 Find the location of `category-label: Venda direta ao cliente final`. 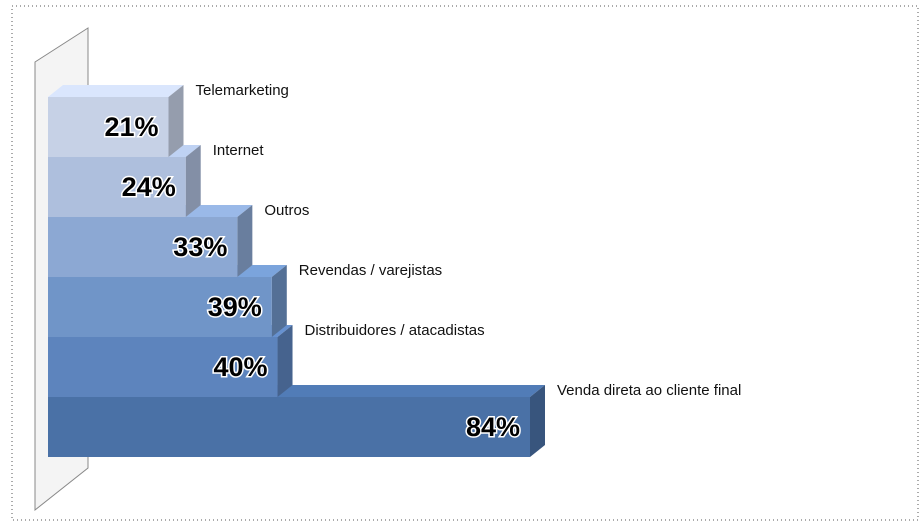

category-label: Venda direta ao cliente final is located at coordinates (649, 390).